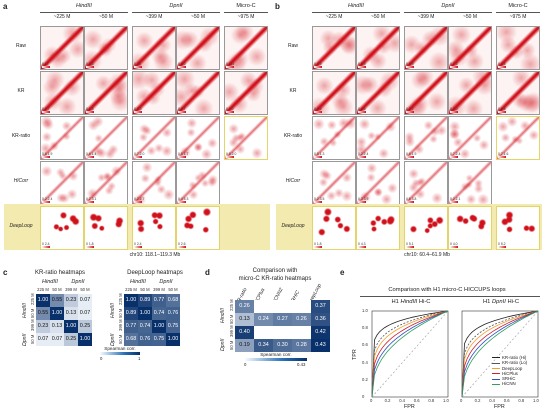 This screenshot has width=548, height=413. What do you see at coordinates (90, 64) in the screenshot?
I see `tile-scale: 0 8.3` at bounding box center [90, 64].